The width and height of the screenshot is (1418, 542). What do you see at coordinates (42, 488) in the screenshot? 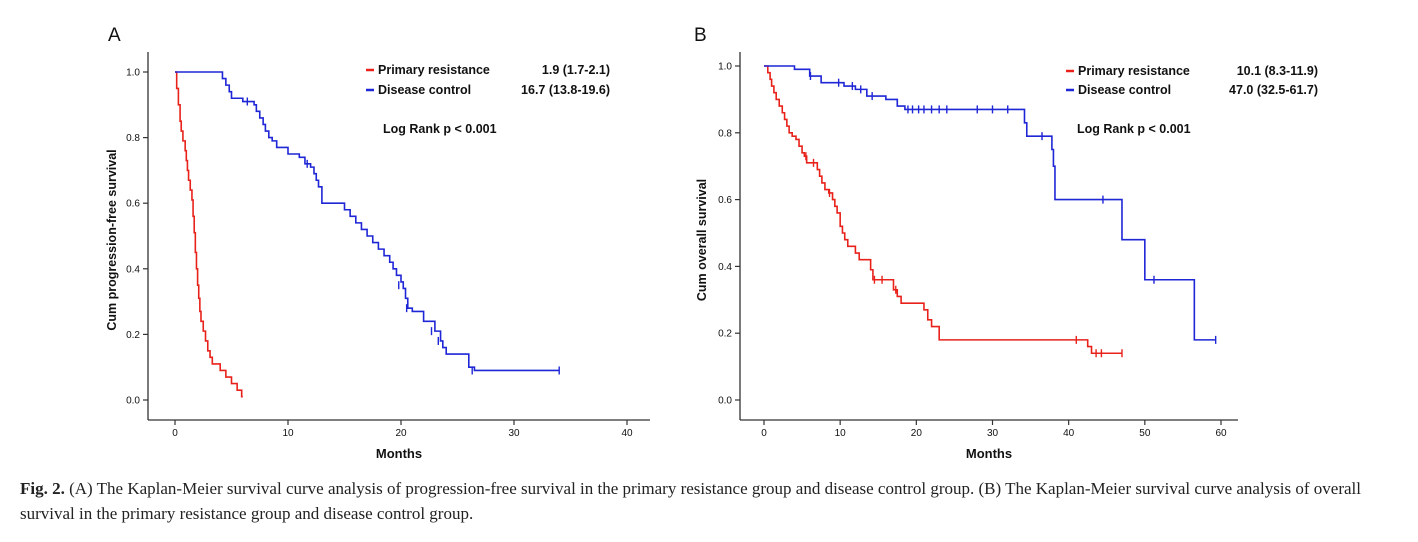
I see `caption-label: Fig. 2.` at bounding box center [42, 488].